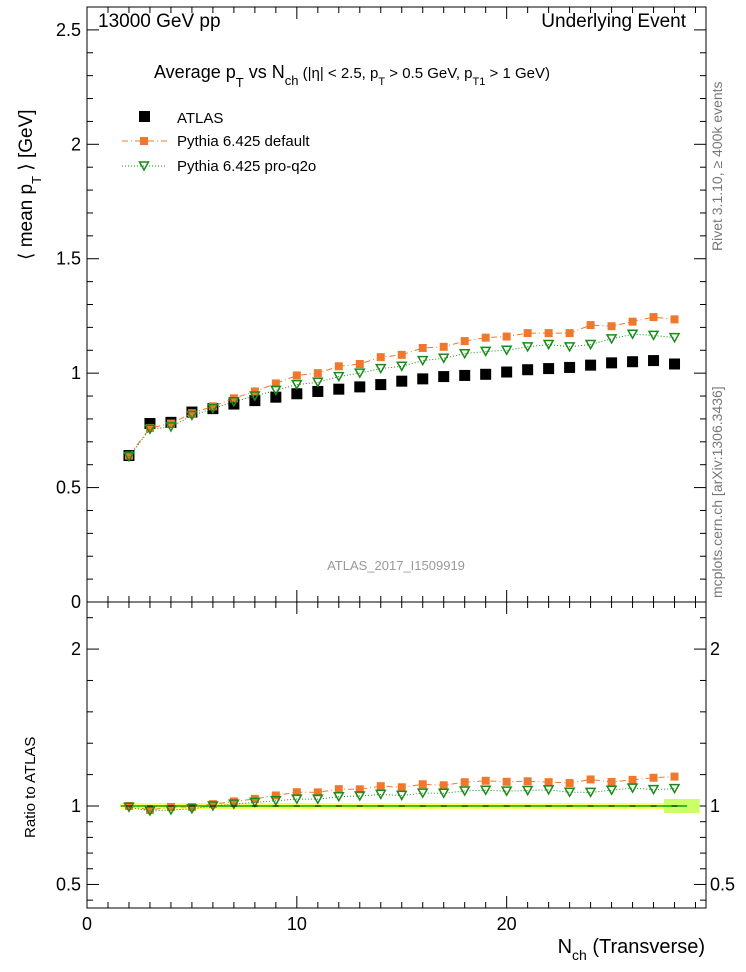 The image size is (746, 972). I want to click on y-tick-label: 0.5, so click(68, 488).